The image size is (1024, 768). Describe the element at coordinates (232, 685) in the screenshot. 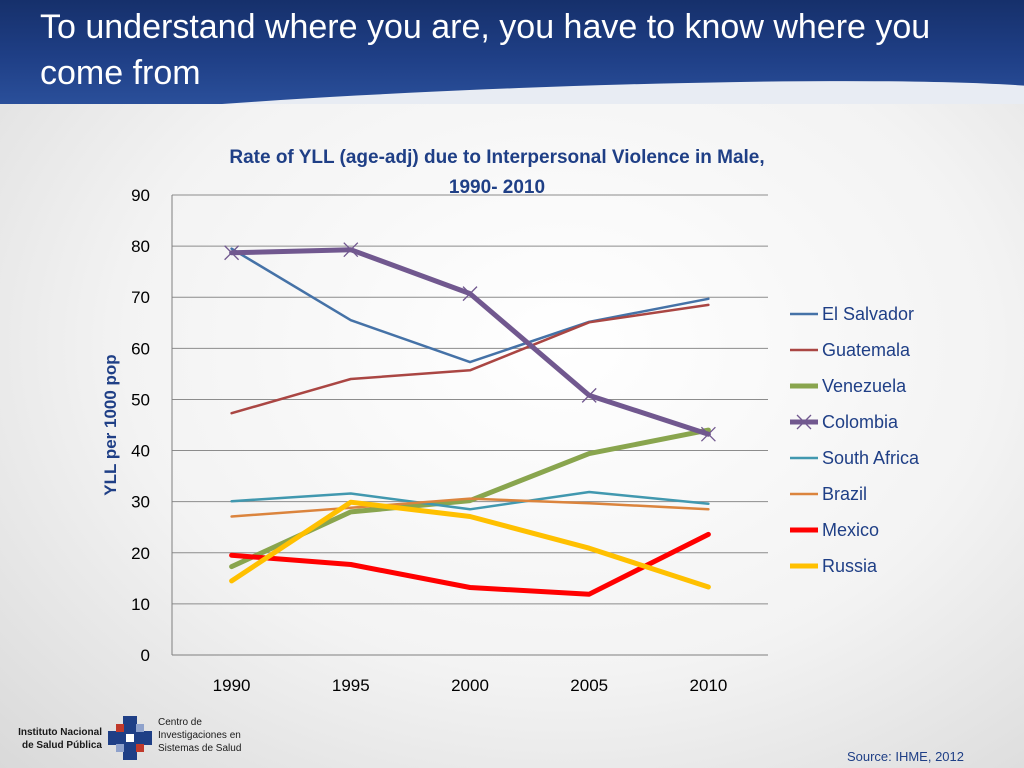

I see `x-tick-label-1990: 1990` at that location.